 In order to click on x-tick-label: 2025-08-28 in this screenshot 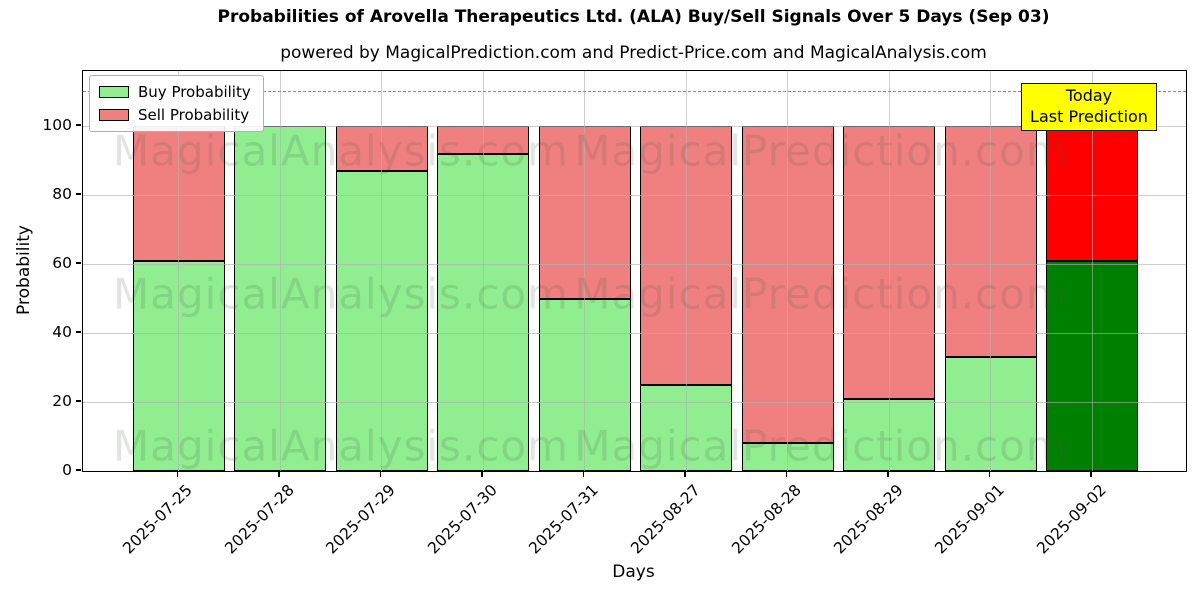, I will do `click(767, 519)`.